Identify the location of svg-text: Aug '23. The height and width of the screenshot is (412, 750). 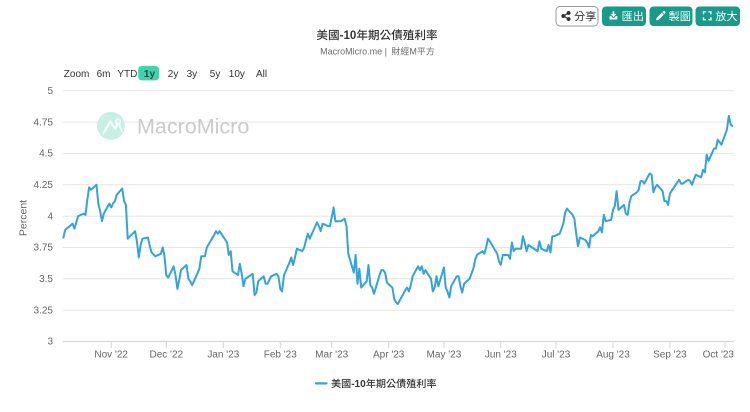
(613, 355).